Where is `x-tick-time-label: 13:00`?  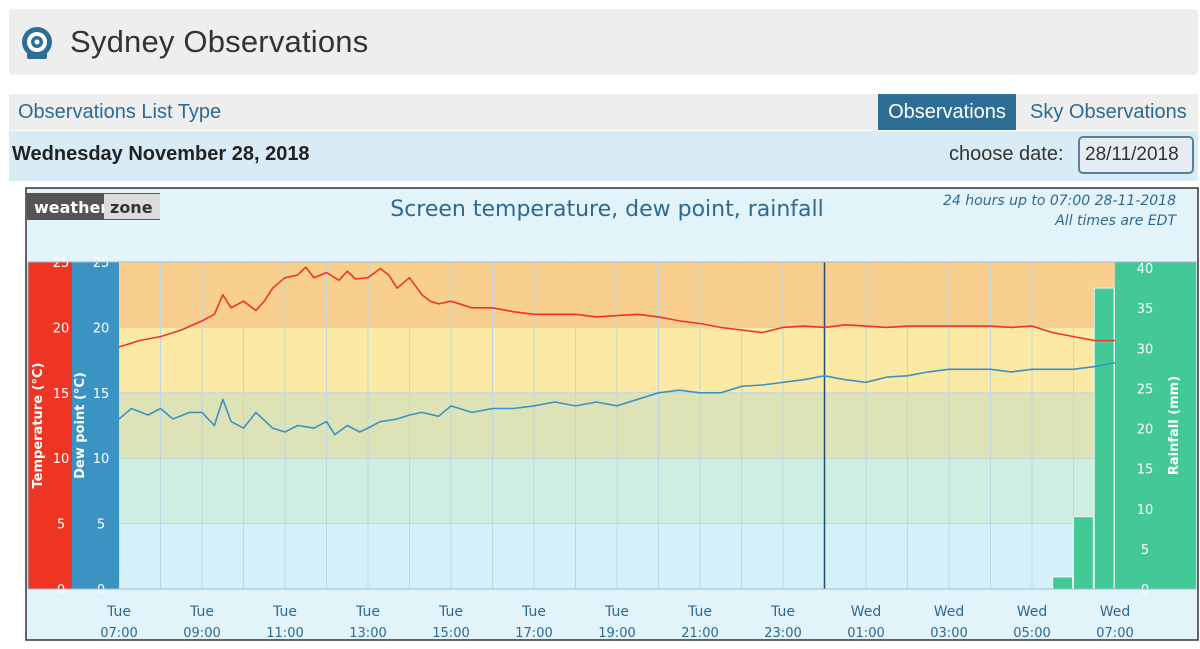
x-tick-time-label: 13:00 is located at coordinates (367, 633).